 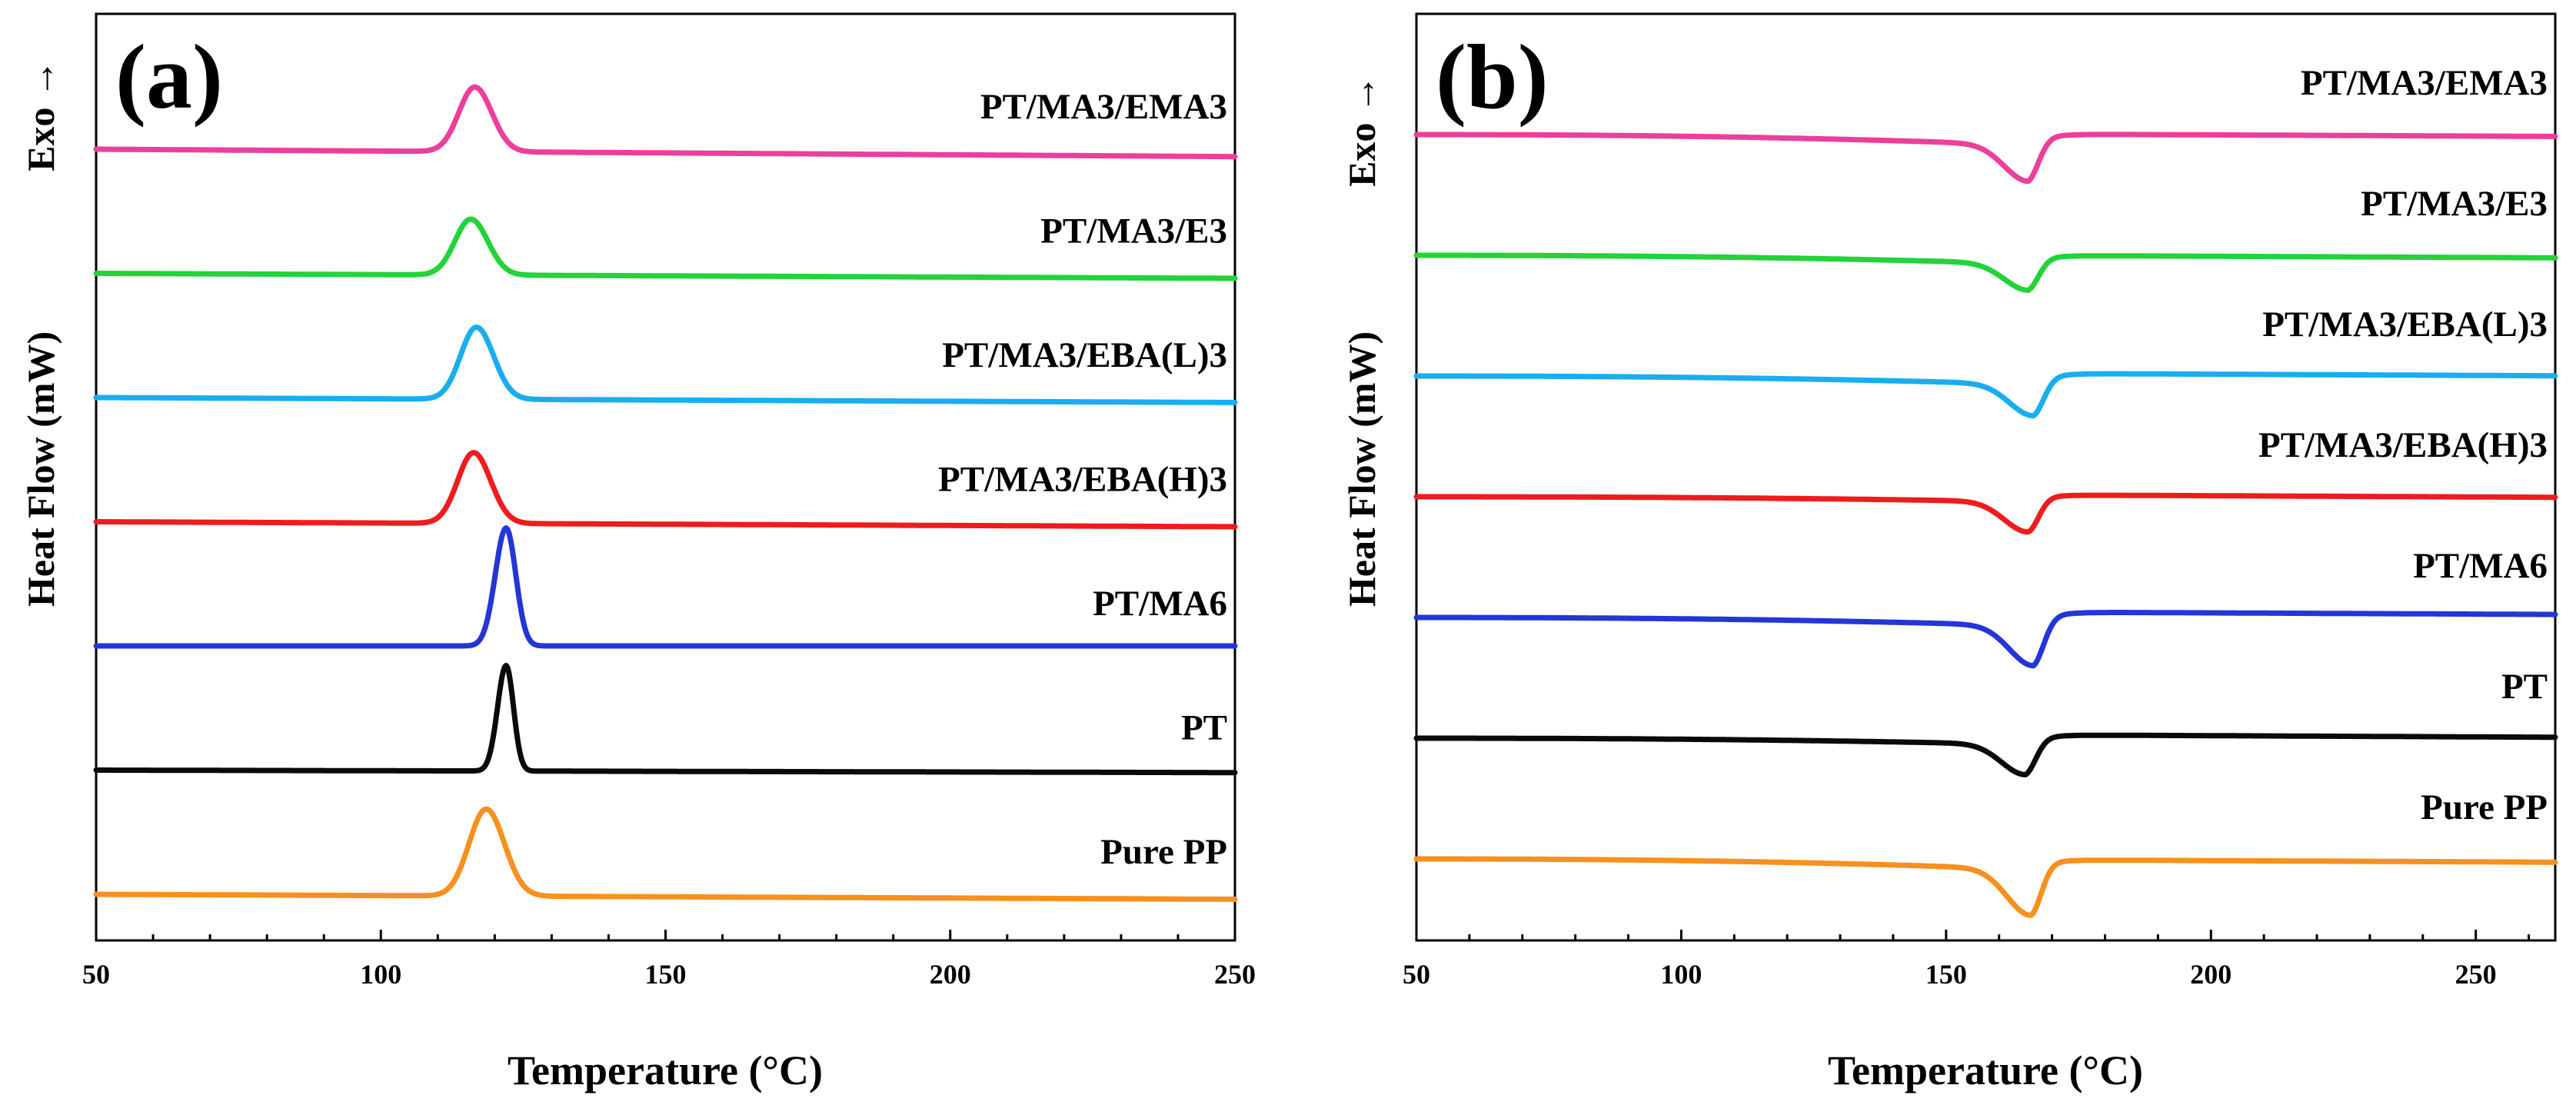 I want to click on panel-a-y-axis-title: Heat Flow (mW), so click(x=40, y=469).